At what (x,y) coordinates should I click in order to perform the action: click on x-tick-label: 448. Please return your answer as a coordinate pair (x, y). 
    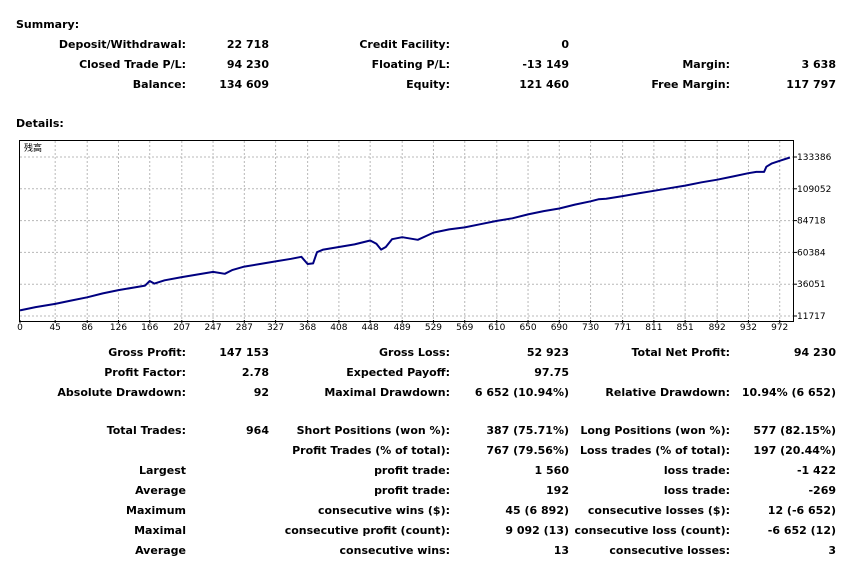
    Looking at the image, I should click on (370, 328).